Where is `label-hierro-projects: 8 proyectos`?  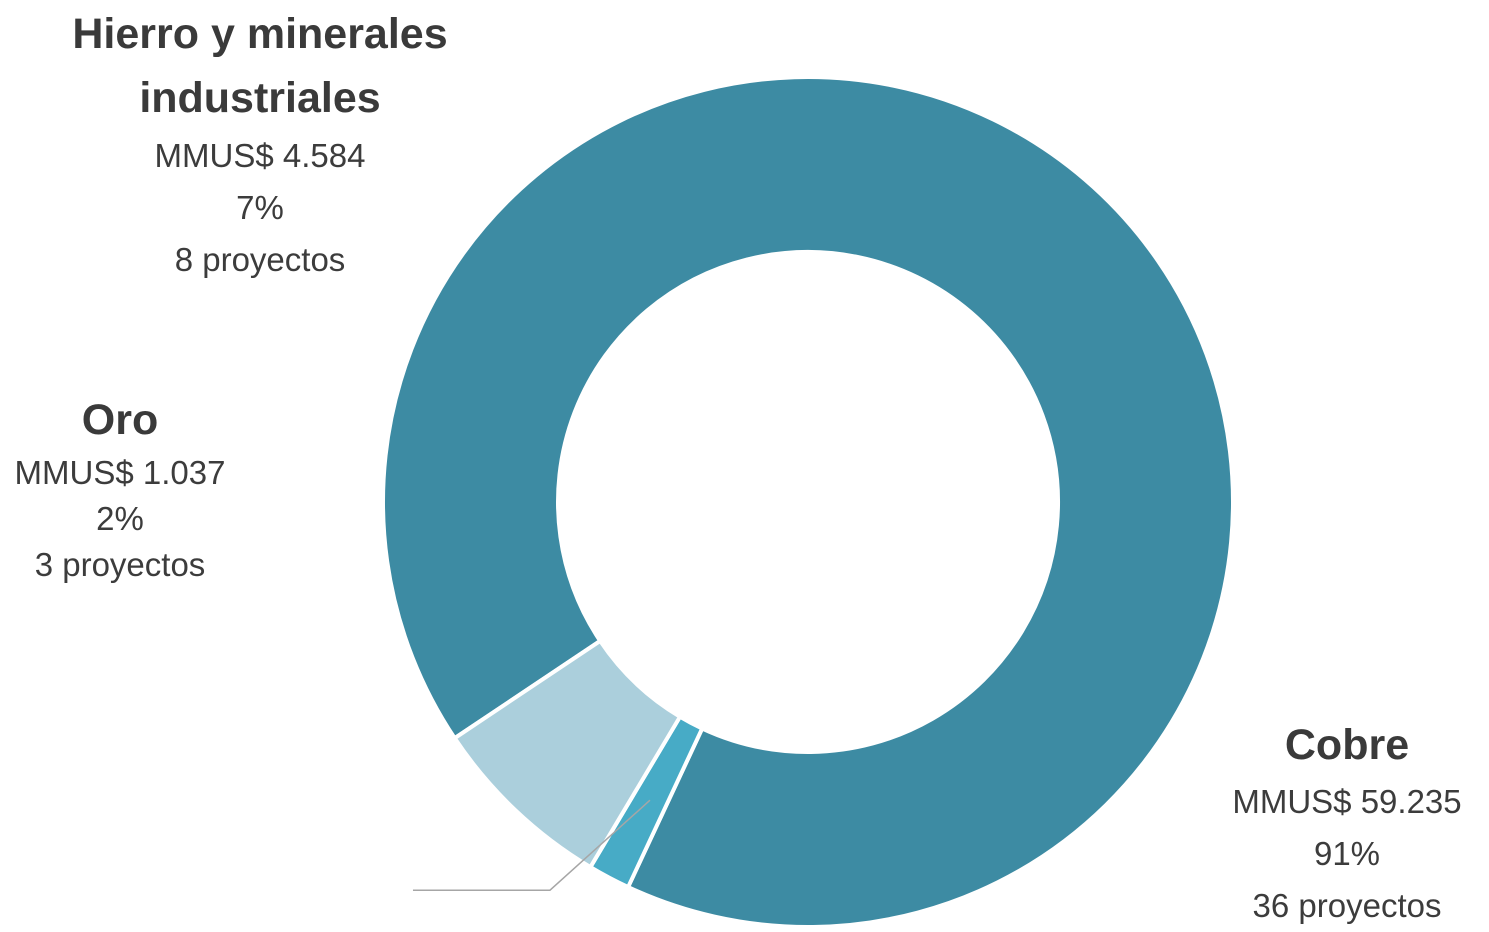 label-hierro-projects: 8 proyectos is located at coordinates (260, 259).